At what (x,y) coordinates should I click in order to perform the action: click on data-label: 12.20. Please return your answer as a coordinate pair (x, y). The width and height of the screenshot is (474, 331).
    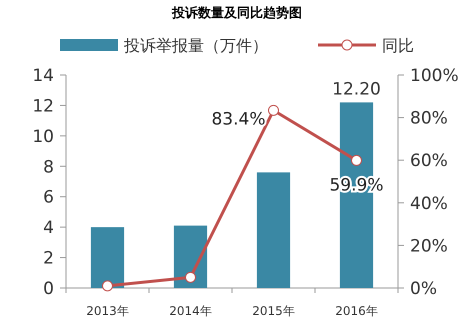
    Looking at the image, I should click on (356, 89).